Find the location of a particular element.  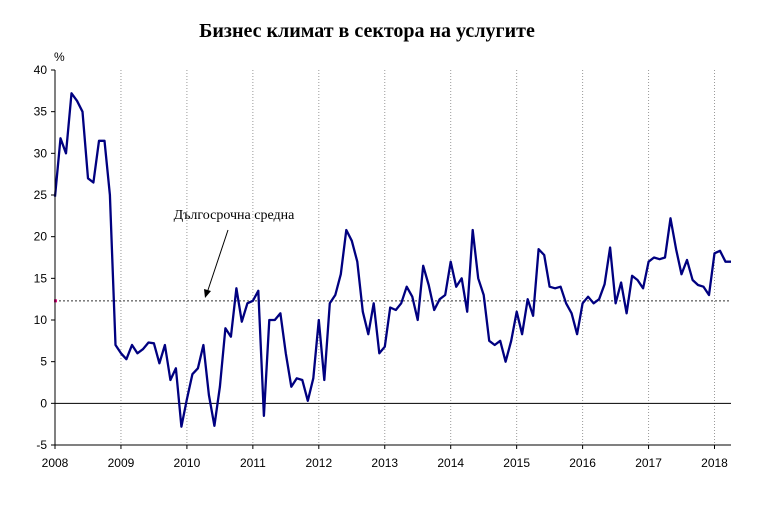

x-tick-label: 2015 is located at coordinates (516, 463).